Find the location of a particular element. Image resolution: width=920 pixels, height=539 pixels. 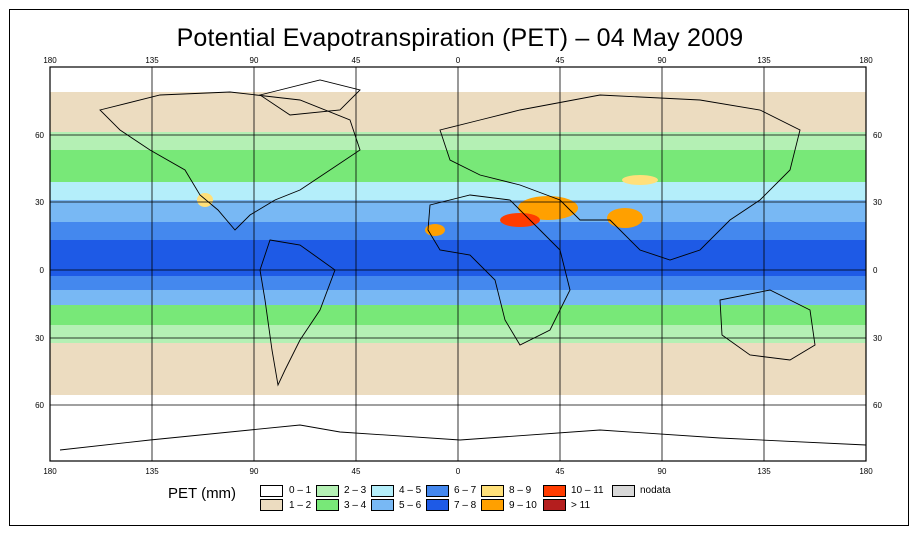

legend-label-item: 8 – 9 is located at coordinates (520, 490).